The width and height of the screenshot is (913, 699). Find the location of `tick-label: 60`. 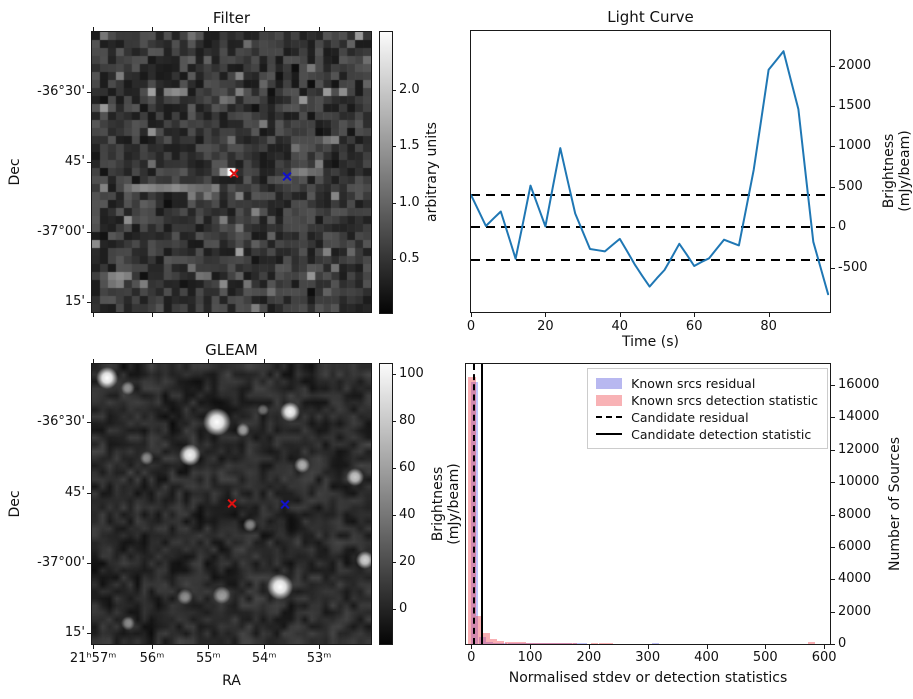

tick-label: 60 is located at coordinates (694, 326).